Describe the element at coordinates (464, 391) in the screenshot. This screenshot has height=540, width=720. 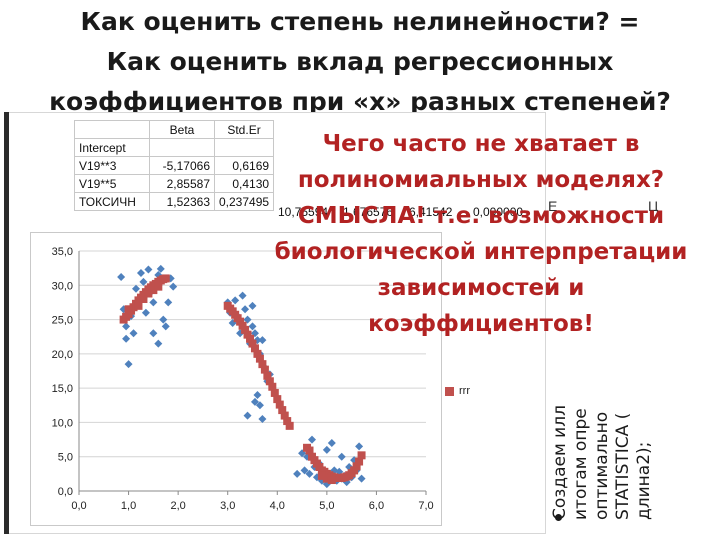
I see `legend-label-rrr: rrr` at that location.